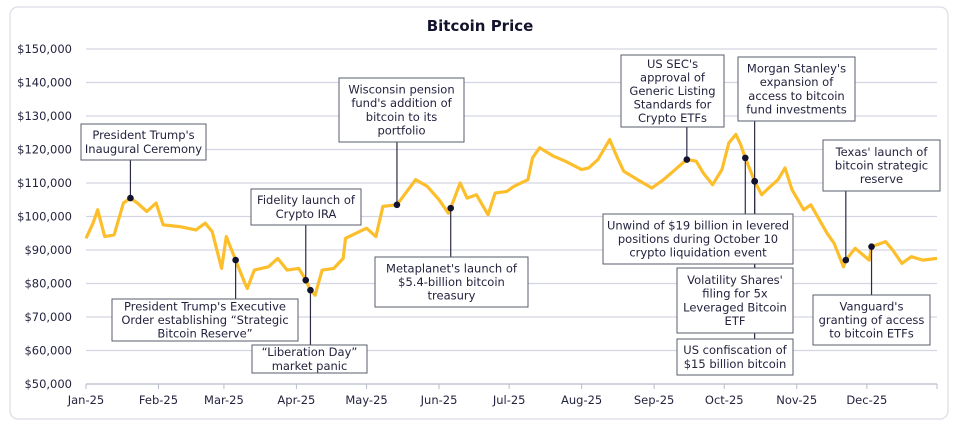  I want to click on annotation-text: Unwind of $19 billion in levered, so click(698, 225).